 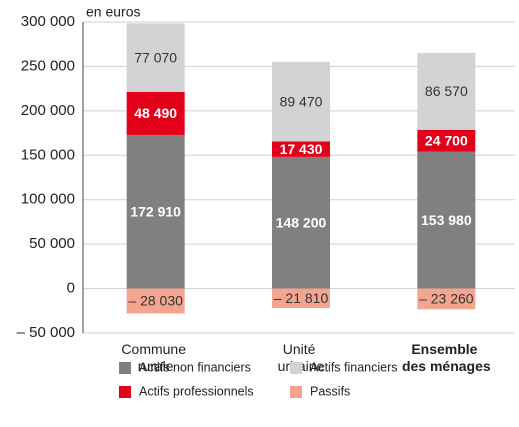 What do you see at coordinates (48, 21) in the screenshot?
I see `y-tick-label: 300 000` at bounding box center [48, 21].